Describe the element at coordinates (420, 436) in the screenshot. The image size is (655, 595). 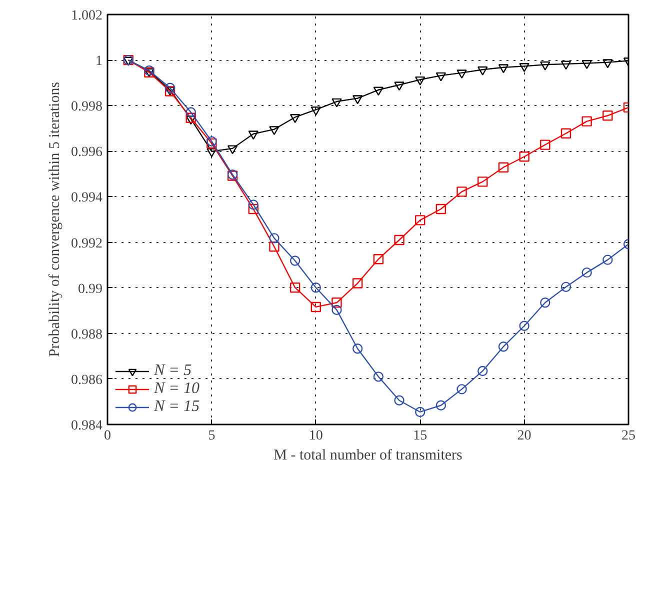
I see `x-tick-label: 15` at that location.